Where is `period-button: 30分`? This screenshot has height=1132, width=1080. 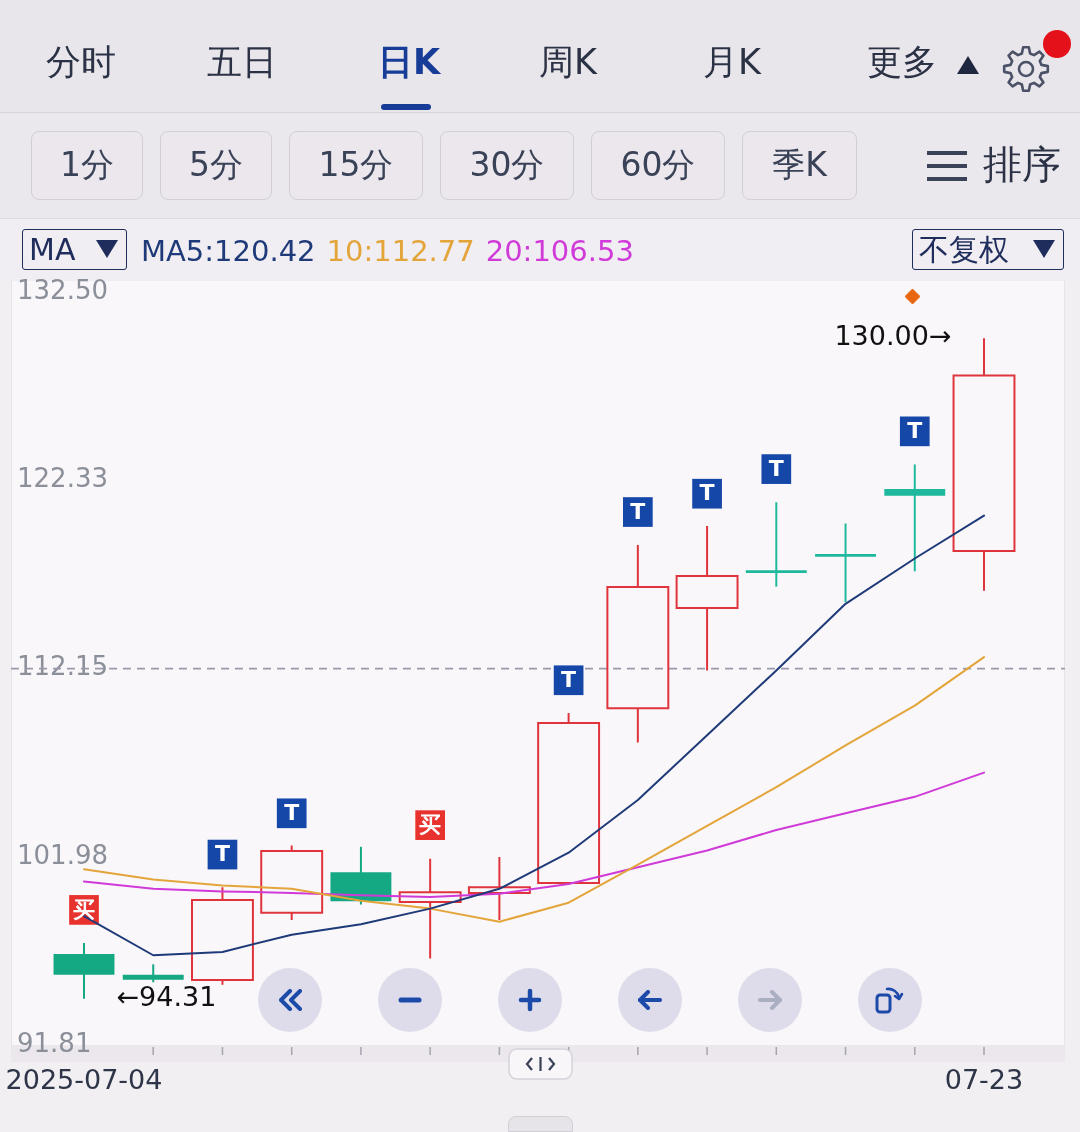 period-button: 30分 is located at coordinates (507, 165).